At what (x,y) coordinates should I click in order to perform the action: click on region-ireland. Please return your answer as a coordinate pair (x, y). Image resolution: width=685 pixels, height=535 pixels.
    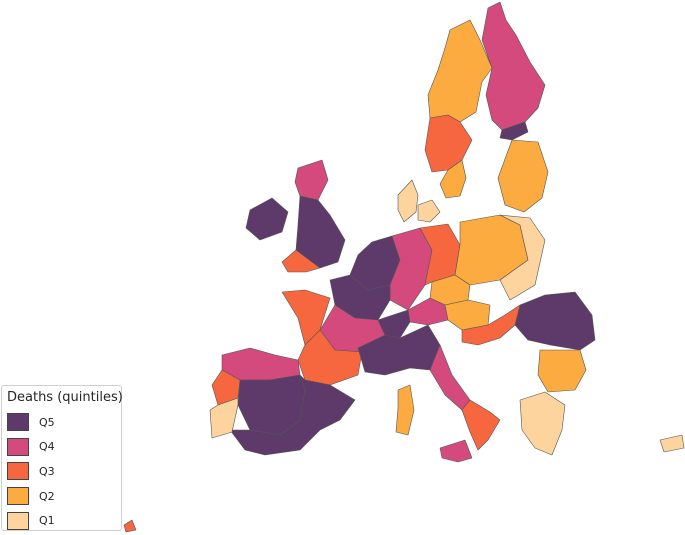
    Looking at the image, I should click on (267, 219).